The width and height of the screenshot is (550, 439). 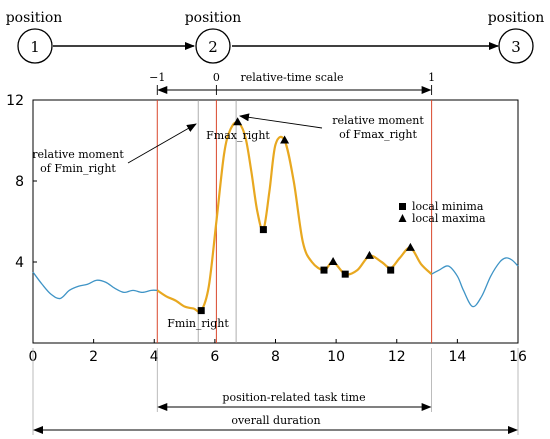 I want to click on position-2-number: 2, so click(x=213, y=47).